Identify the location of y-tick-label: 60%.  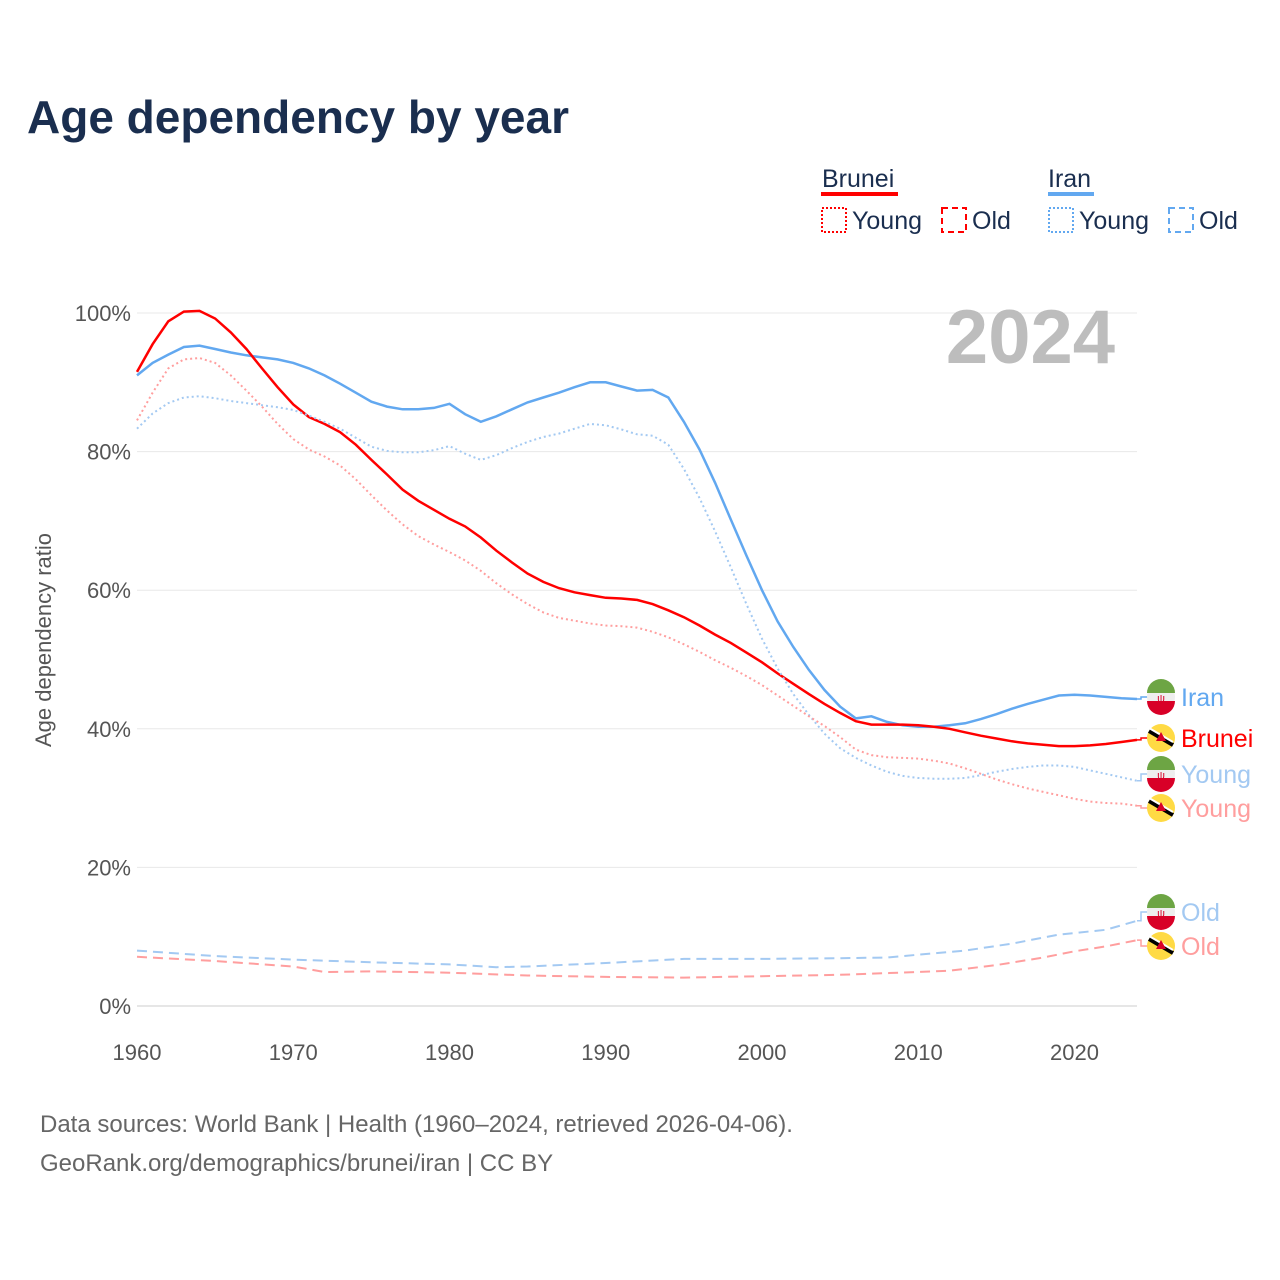
(109, 590).